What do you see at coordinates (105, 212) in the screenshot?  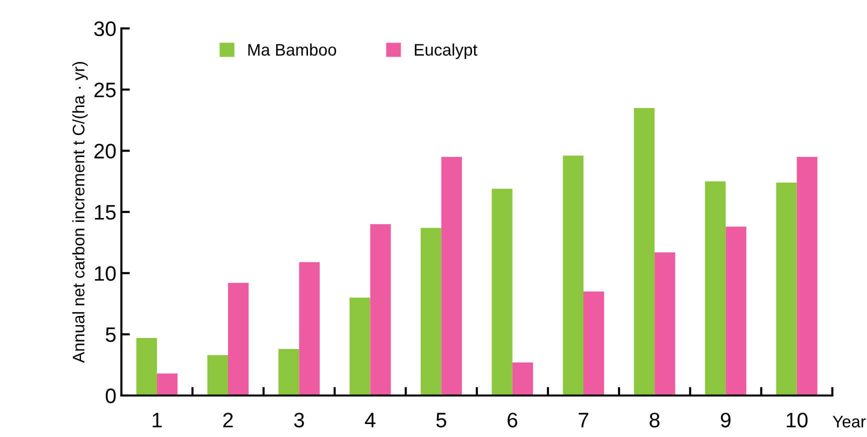 I see `y-tick-label: 15` at bounding box center [105, 212].